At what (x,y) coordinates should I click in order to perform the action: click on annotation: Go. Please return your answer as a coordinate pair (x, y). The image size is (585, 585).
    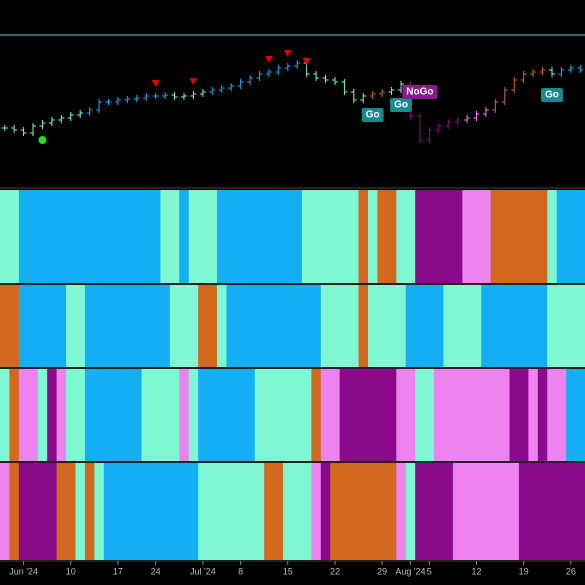
    Looking at the image, I should click on (552, 95).